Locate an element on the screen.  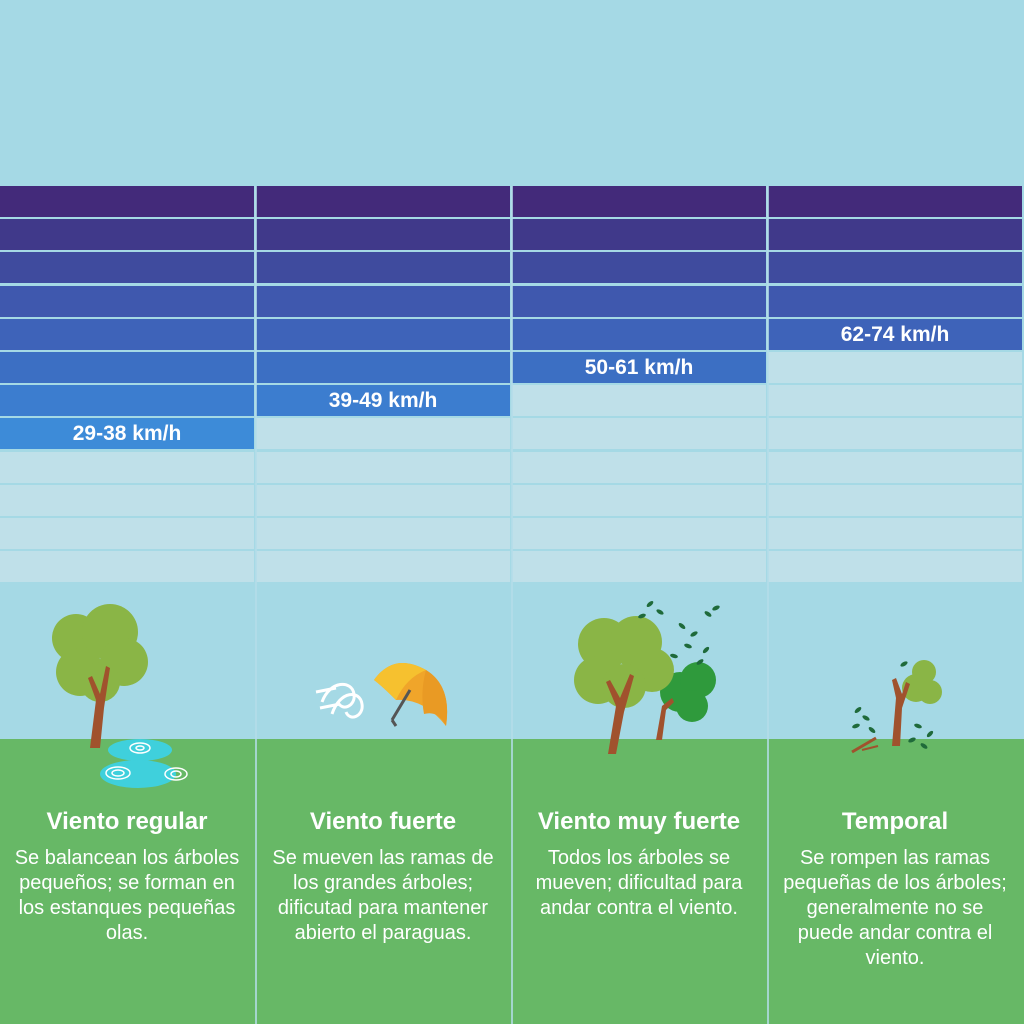
category-title: Temporal is located at coordinates (895, 821).